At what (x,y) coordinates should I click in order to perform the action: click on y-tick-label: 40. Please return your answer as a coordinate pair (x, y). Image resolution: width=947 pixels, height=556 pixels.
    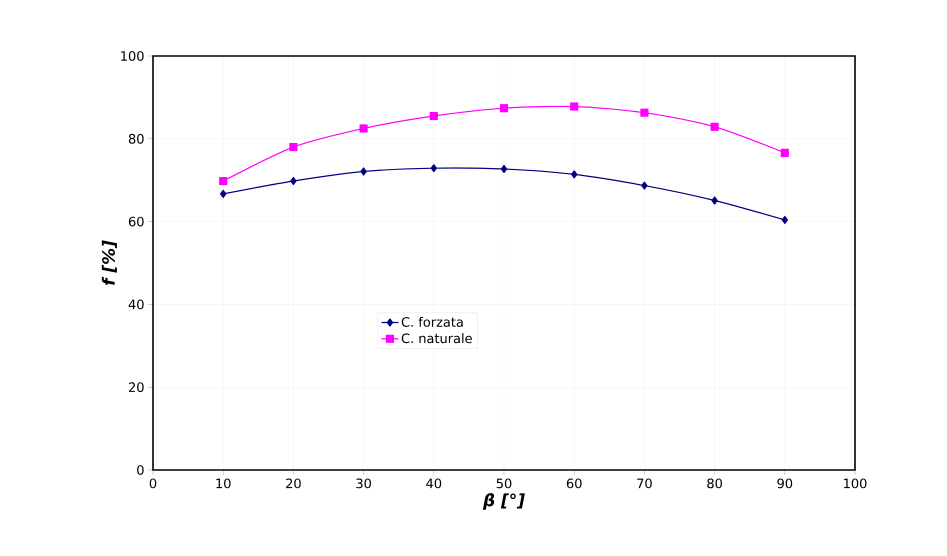
    Looking at the image, I should click on (136, 305).